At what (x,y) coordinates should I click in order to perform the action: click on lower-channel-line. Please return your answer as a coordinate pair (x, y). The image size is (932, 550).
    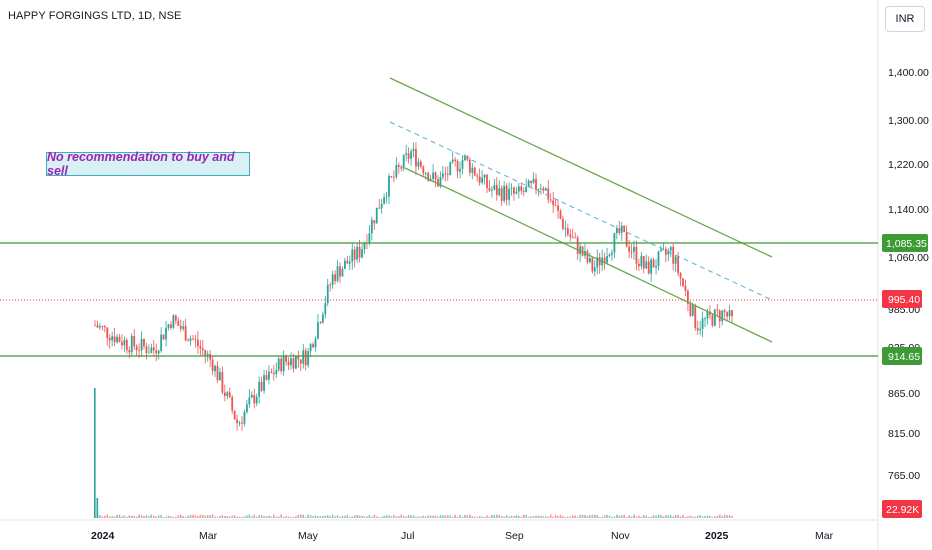
    Looking at the image, I should click on (588, 255).